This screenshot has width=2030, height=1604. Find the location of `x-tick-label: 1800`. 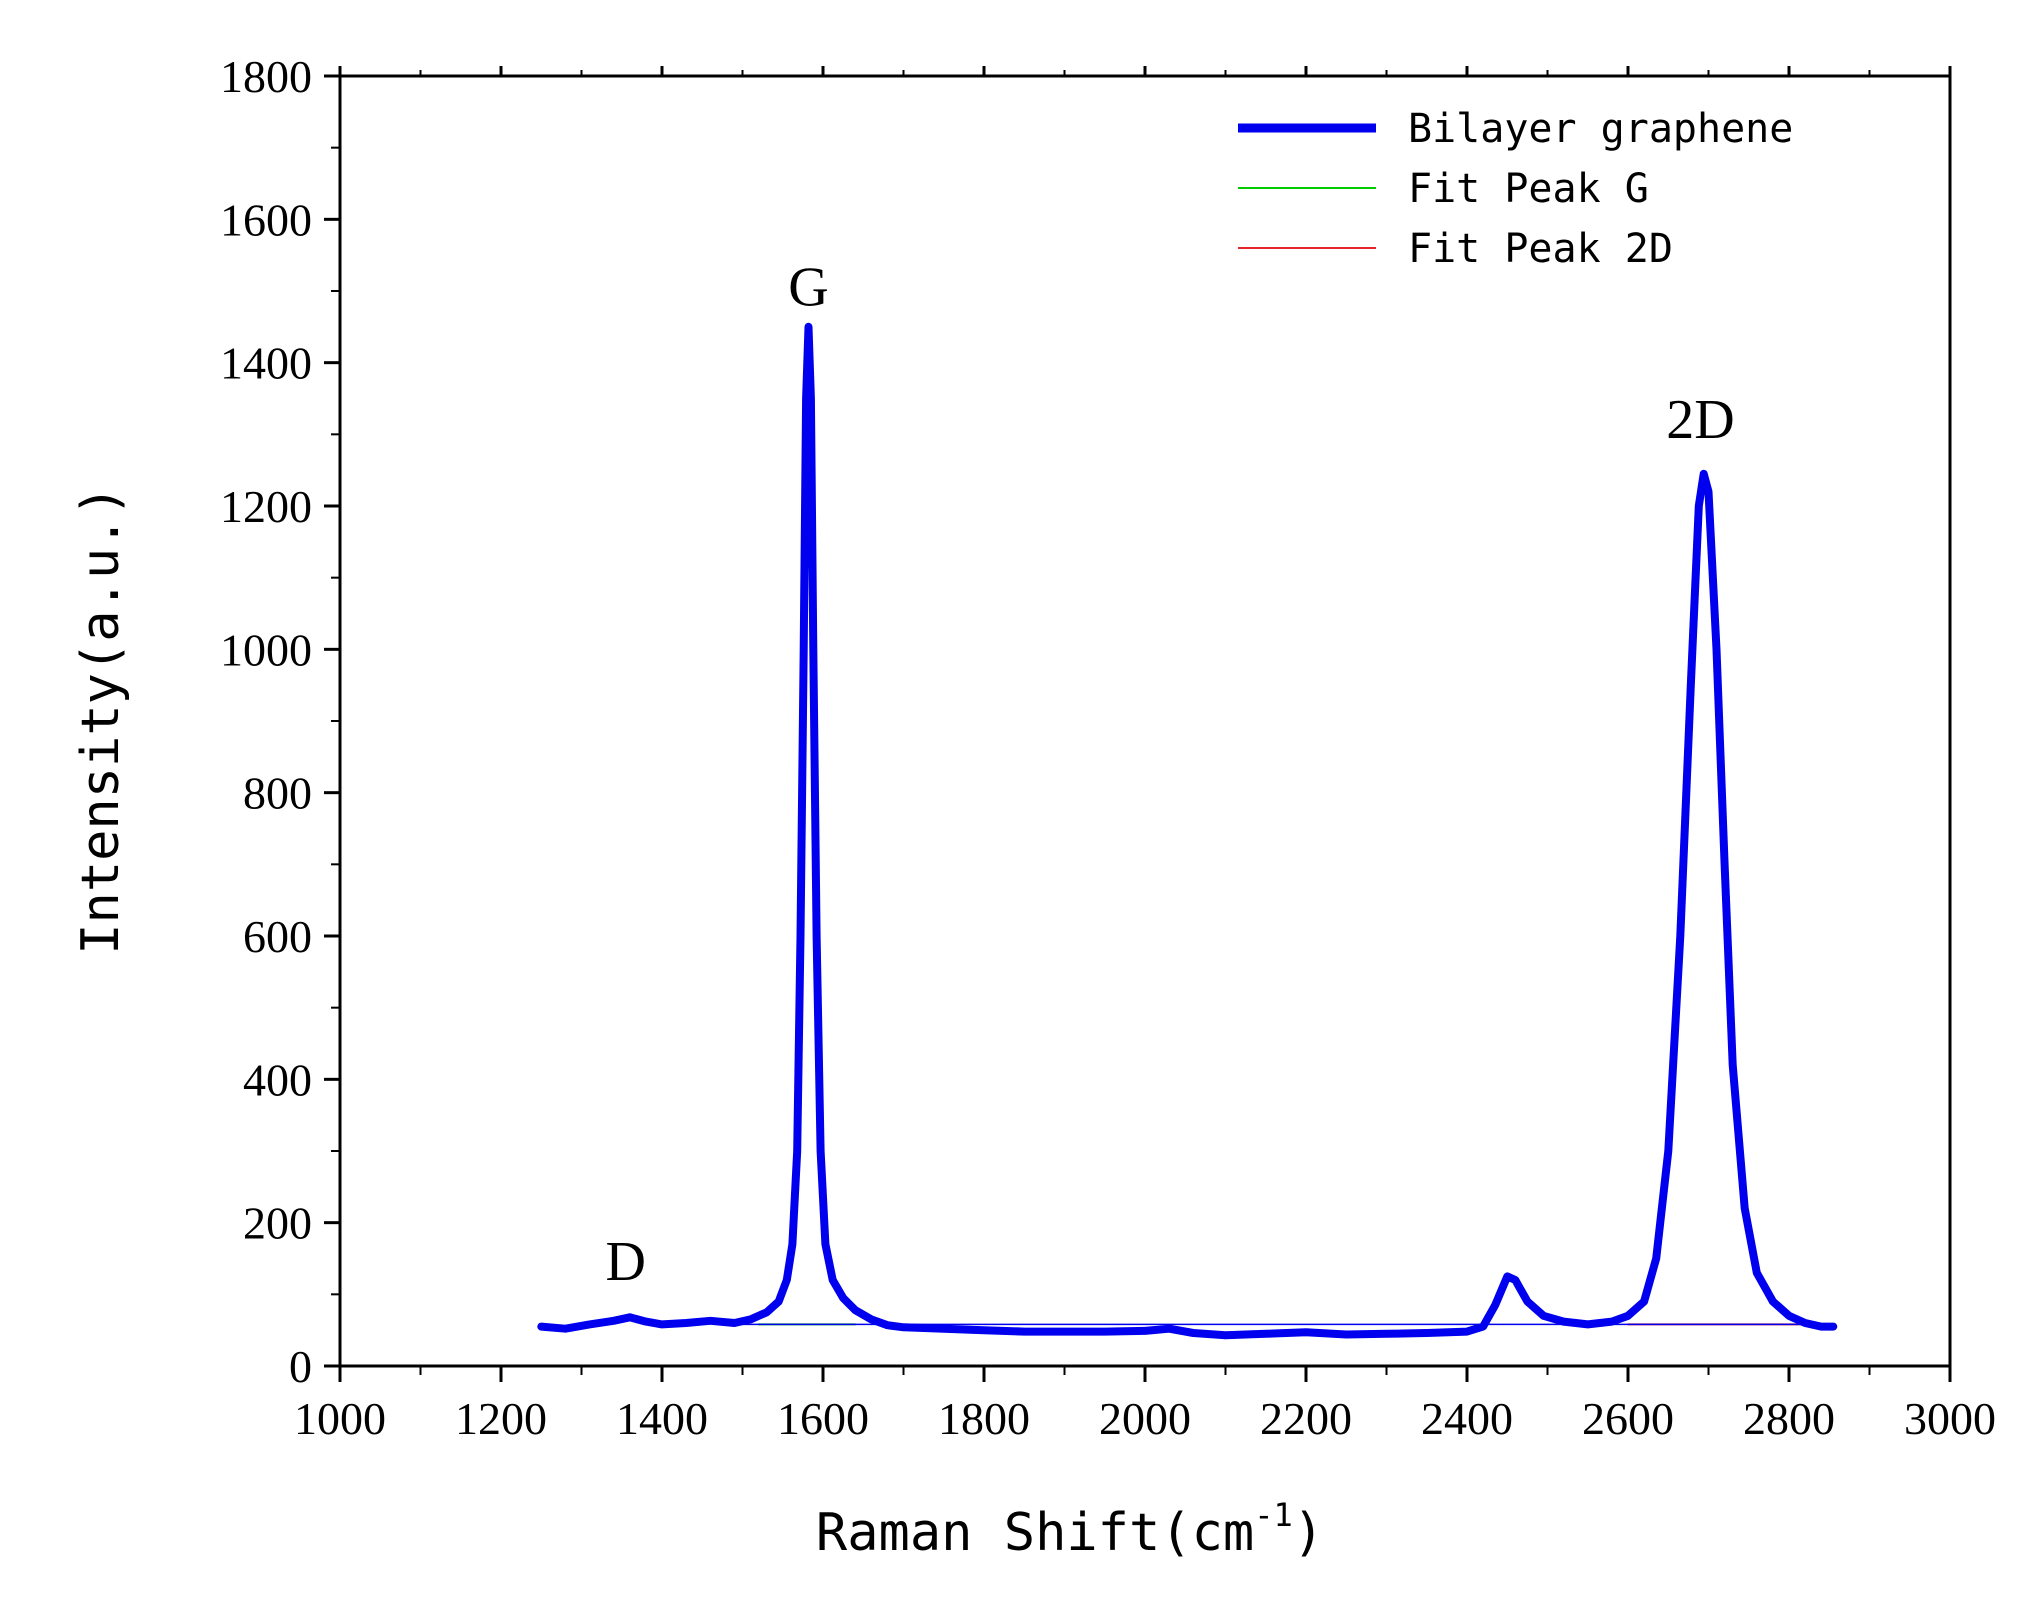

x-tick-label: 1800 is located at coordinates (984, 1418).